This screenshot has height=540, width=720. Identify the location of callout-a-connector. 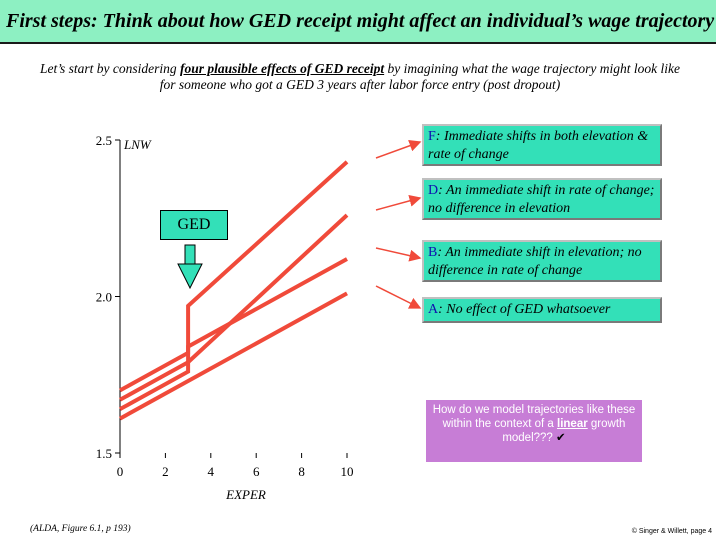
(398, 297).